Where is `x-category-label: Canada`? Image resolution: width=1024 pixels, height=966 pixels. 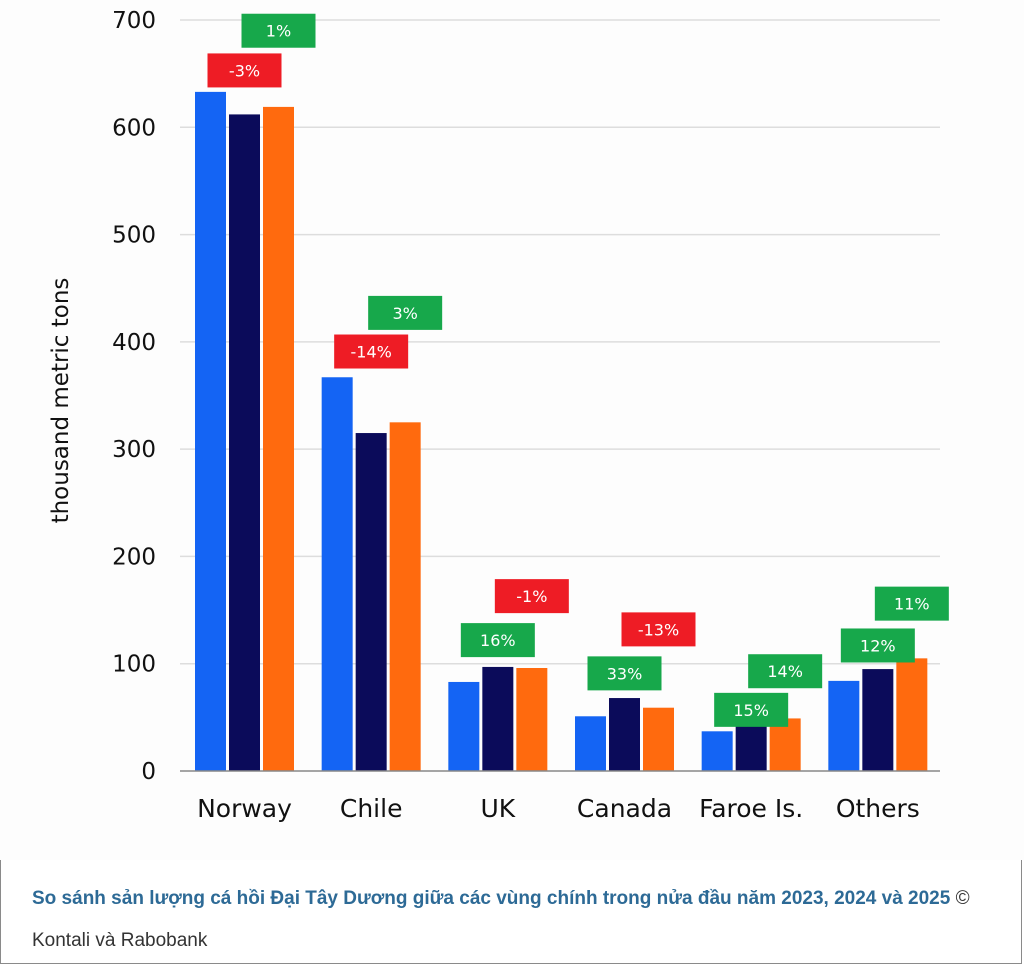 x-category-label: Canada is located at coordinates (624, 808).